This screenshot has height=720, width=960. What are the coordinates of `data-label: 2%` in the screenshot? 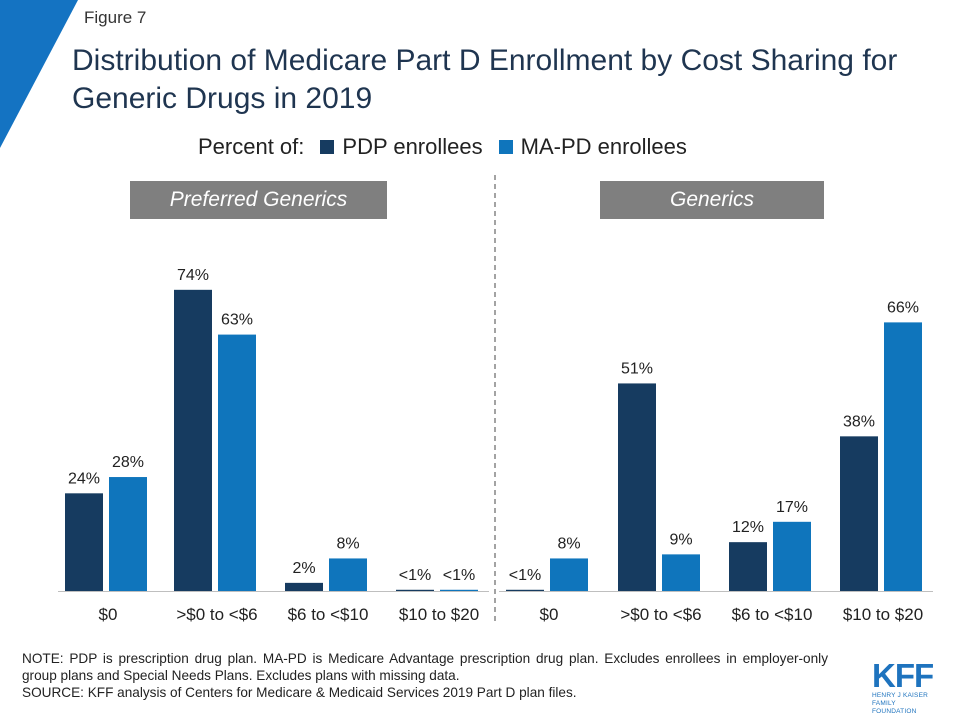 It's located at (303, 568).